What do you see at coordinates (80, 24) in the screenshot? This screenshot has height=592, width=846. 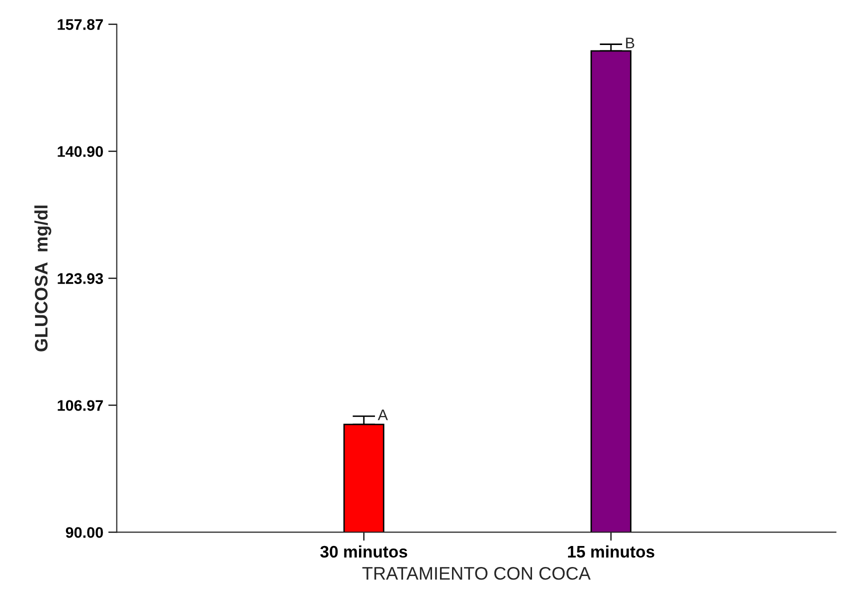 I see `y-tick-label: 157.87` at bounding box center [80, 24].